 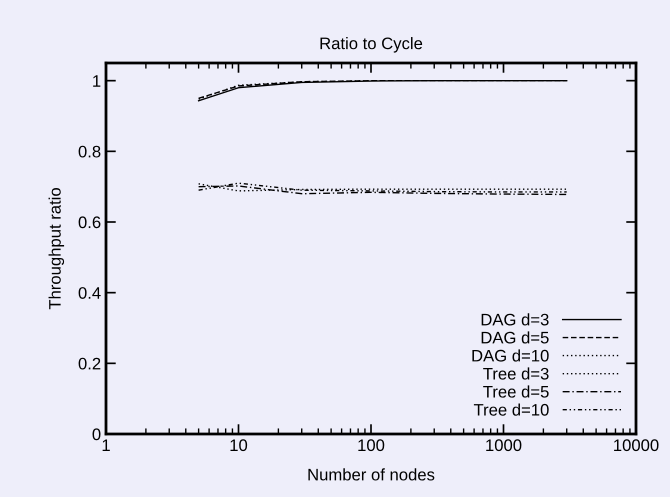 What do you see at coordinates (510, 355) in the screenshot?
I see `legend-label: DAG d=10` at bounding box center [510, 355].